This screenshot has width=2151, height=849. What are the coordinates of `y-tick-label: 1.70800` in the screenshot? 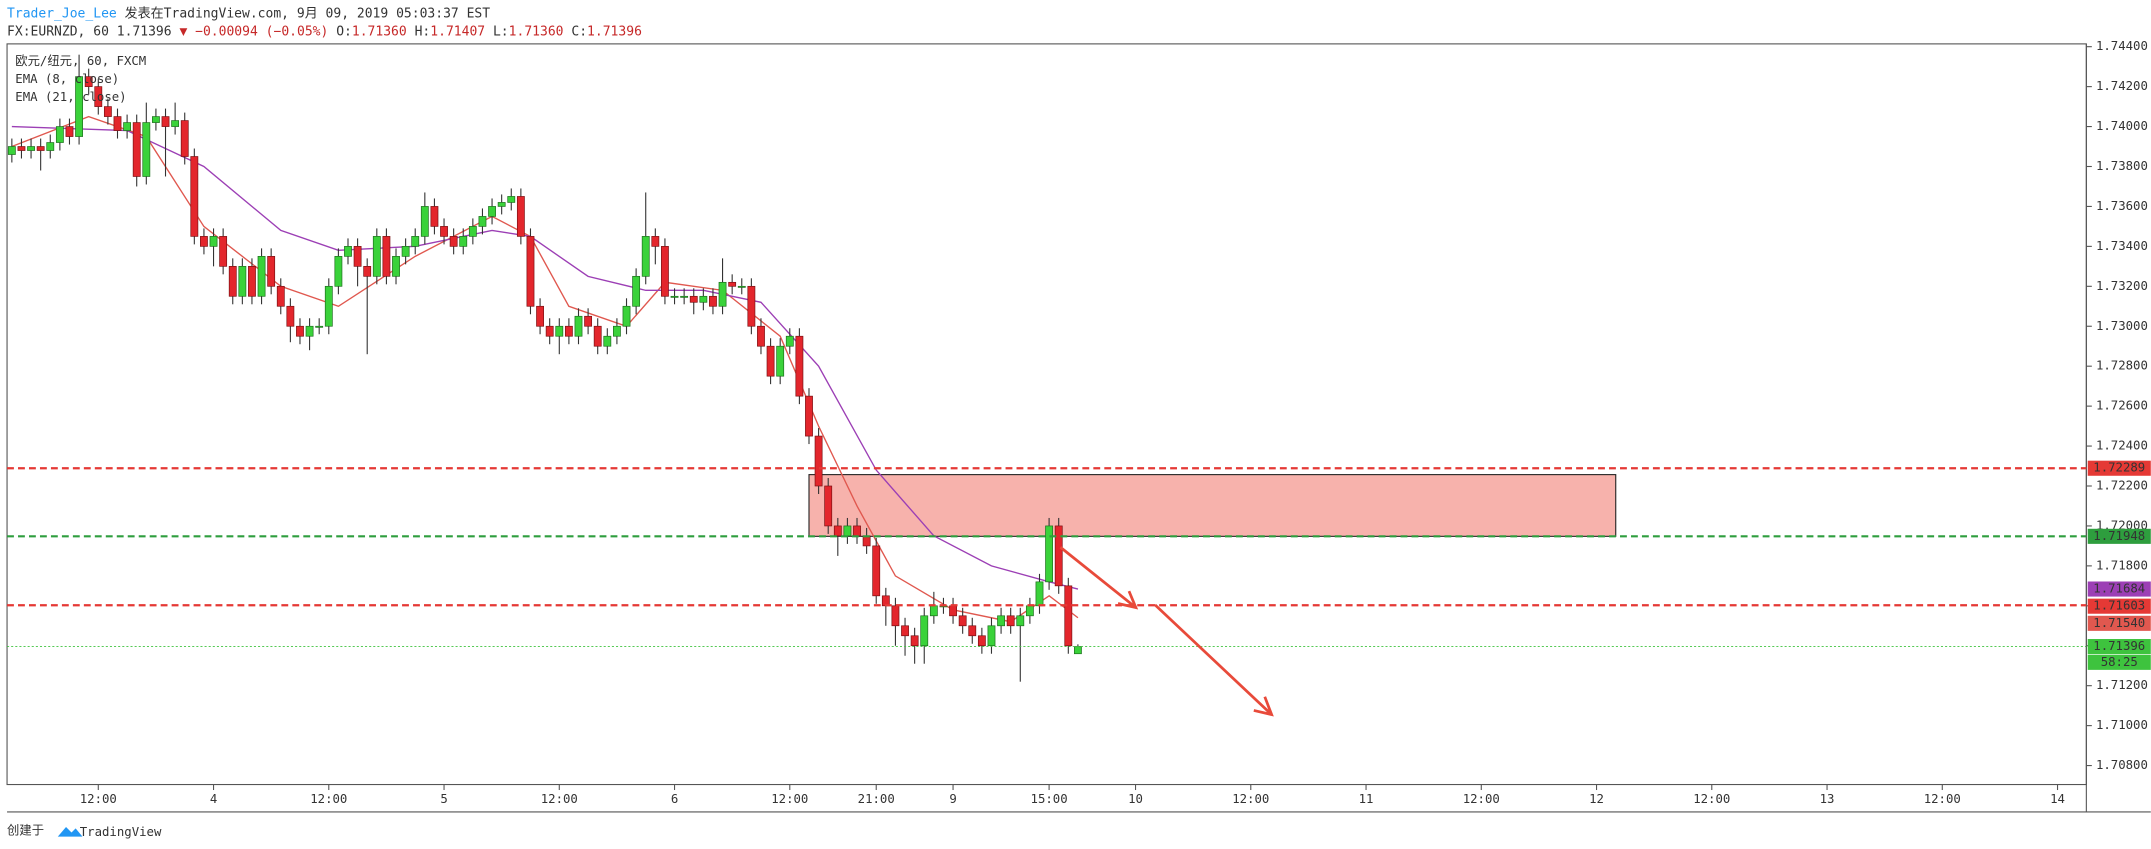 It's located at (2122, 765).